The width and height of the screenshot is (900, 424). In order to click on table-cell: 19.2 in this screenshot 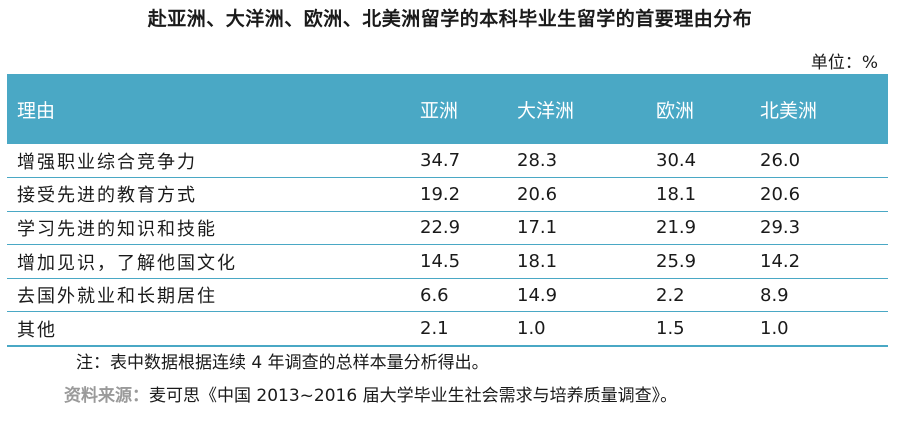, I will do `click(458, 194)`.